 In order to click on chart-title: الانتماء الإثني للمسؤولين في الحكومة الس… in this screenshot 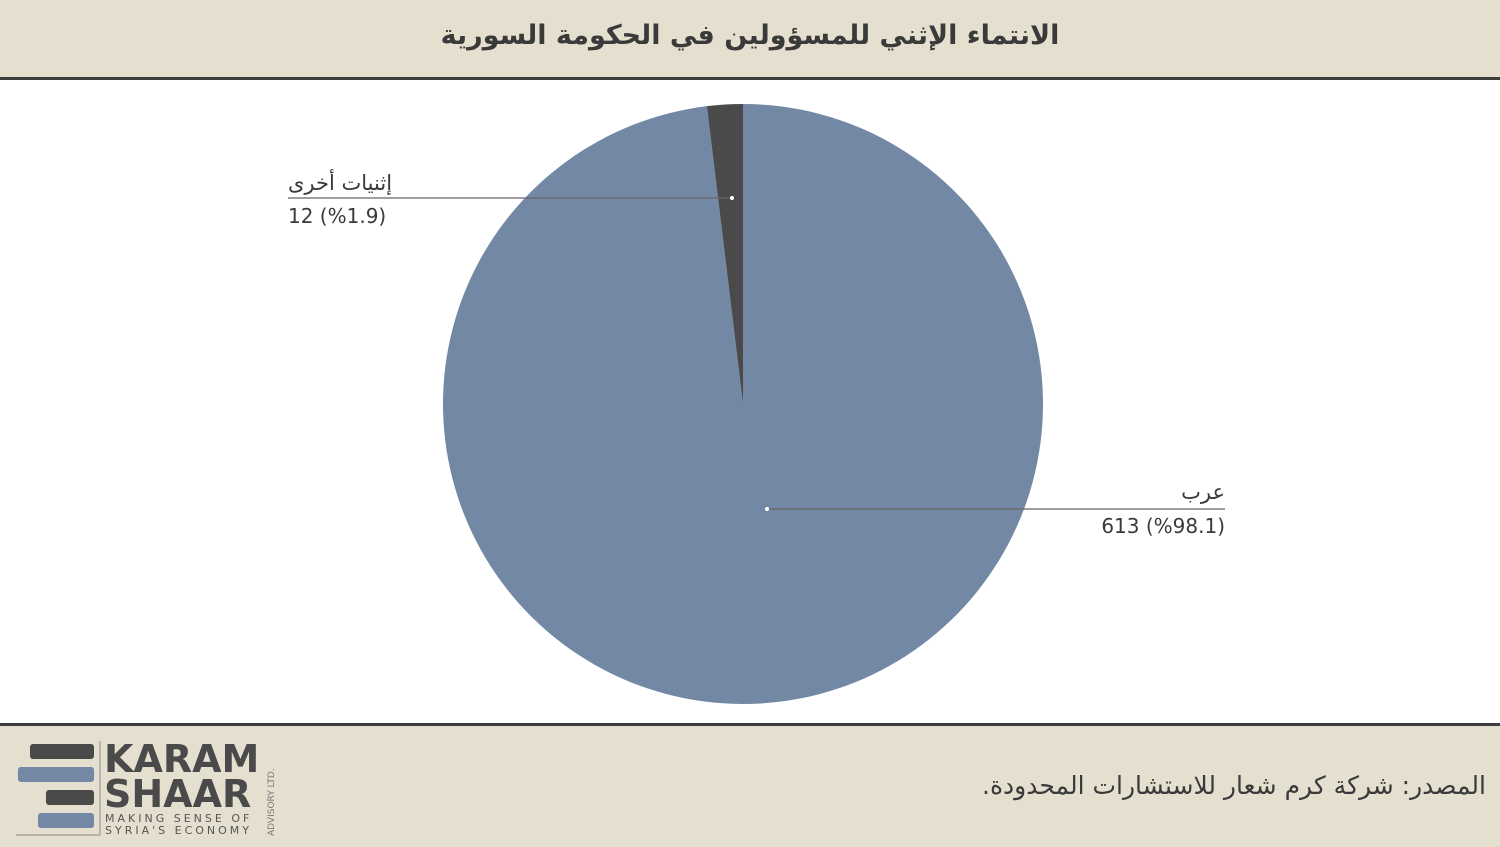, I will do `click(750, 35)`.